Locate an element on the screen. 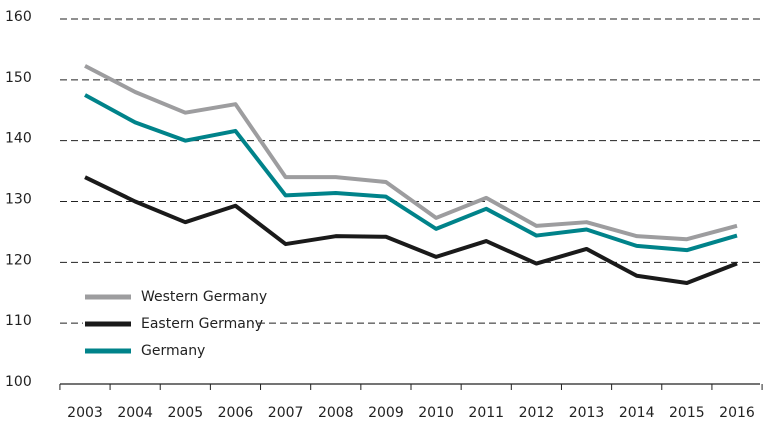  x-tick-label: 2004 is located at coordinates (135, 413).